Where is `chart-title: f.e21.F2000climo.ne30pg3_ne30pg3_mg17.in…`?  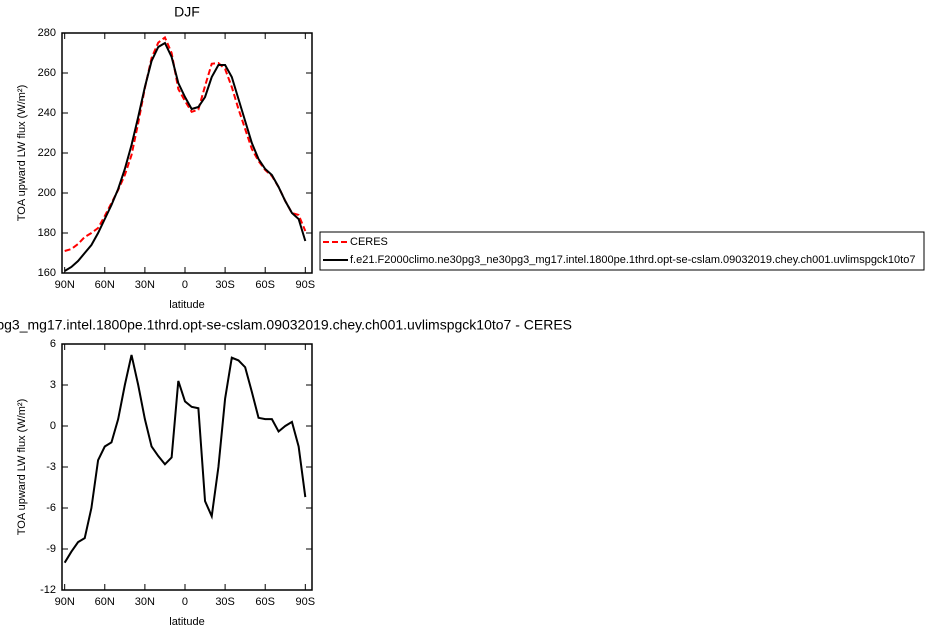
chart-title: f.e21.F2000climo.ne30pg3_ne30pg3_mg17.in… is located at coordinates (286, 325).